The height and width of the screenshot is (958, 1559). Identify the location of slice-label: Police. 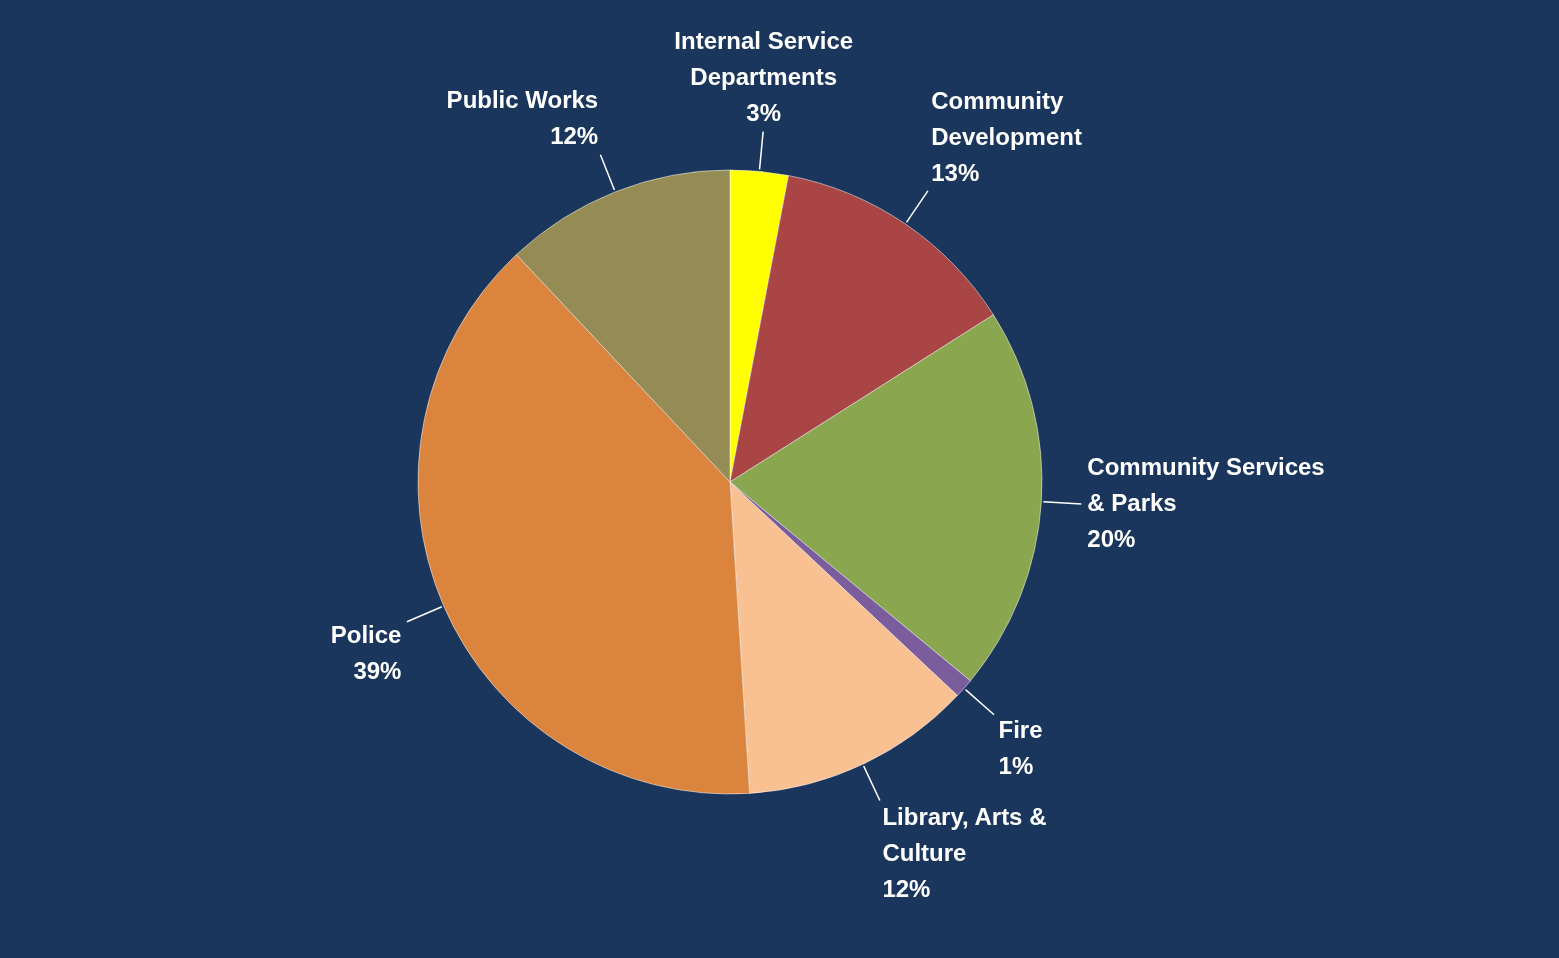
(366, 635).